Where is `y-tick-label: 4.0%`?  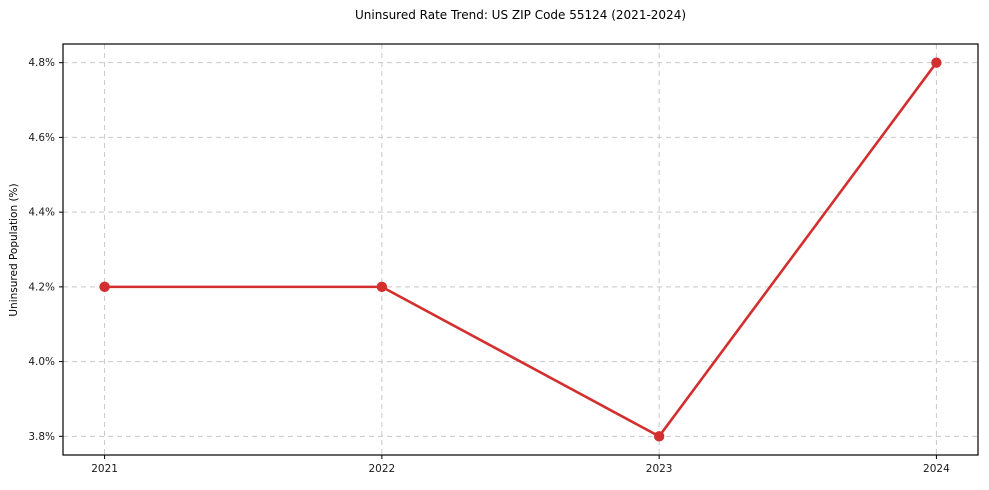
y-tick-label: 4.0% is located at coordinates (41, 362).